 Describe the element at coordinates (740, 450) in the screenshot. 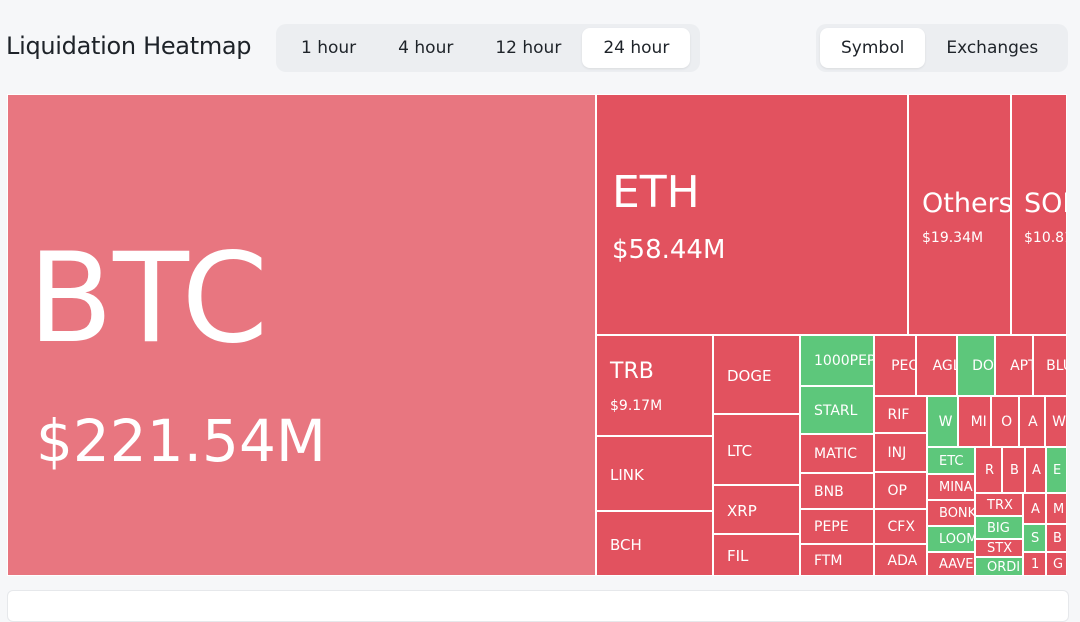

I see `tile-label: LTC` at that location.